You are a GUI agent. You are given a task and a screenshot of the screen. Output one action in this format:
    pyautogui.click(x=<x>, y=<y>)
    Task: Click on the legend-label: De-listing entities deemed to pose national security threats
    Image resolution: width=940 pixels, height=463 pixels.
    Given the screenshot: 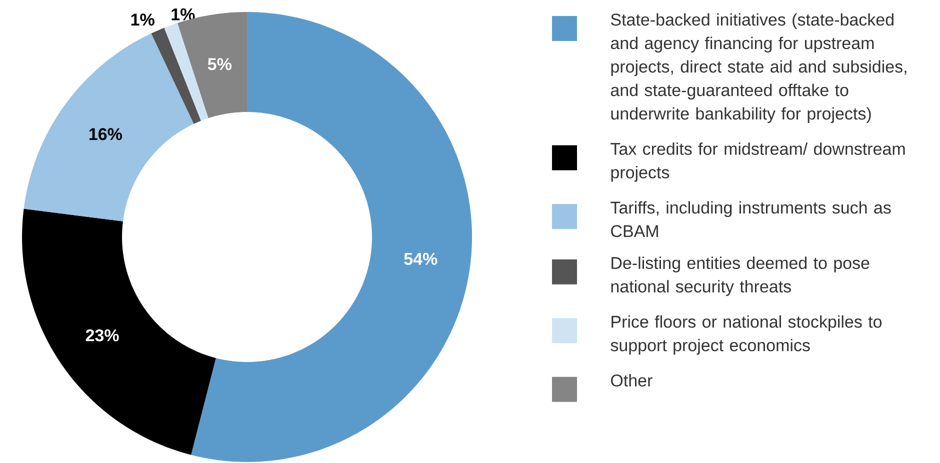 What is the action you would take?
    pyautogui.click(x=740, y=276)
    